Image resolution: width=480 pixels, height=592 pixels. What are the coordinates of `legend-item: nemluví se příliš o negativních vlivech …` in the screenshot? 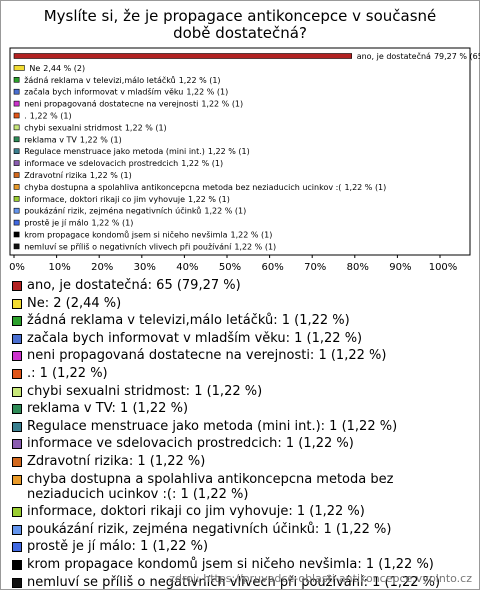 It's located at (239, 582).